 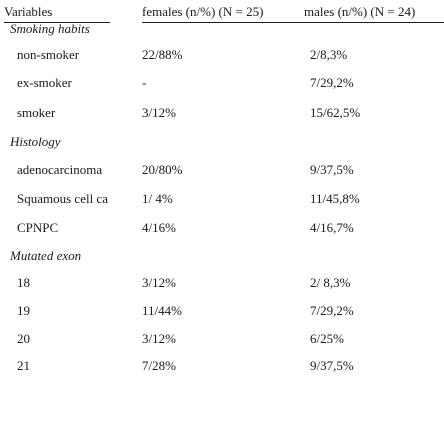 I want to click on category-row: Histology, so click(x=222, y=142).